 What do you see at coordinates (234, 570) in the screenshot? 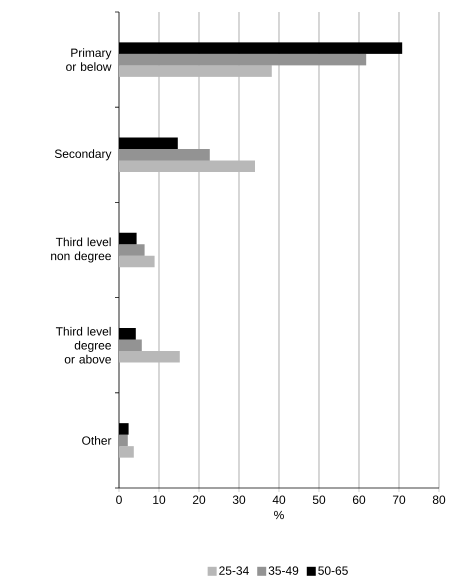
I see `legend-label: 25-34` at bounding box center [234, 570].